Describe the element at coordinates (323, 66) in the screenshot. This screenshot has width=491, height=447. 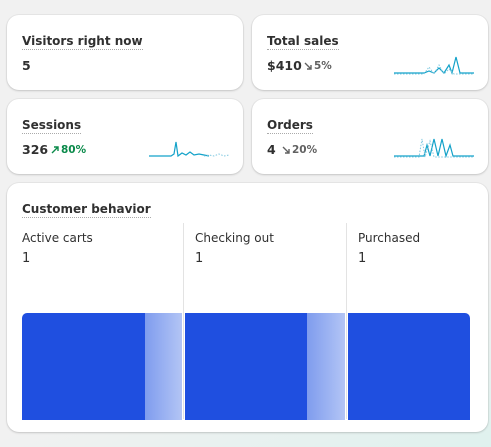
I see `change-text: 5%` at that location.